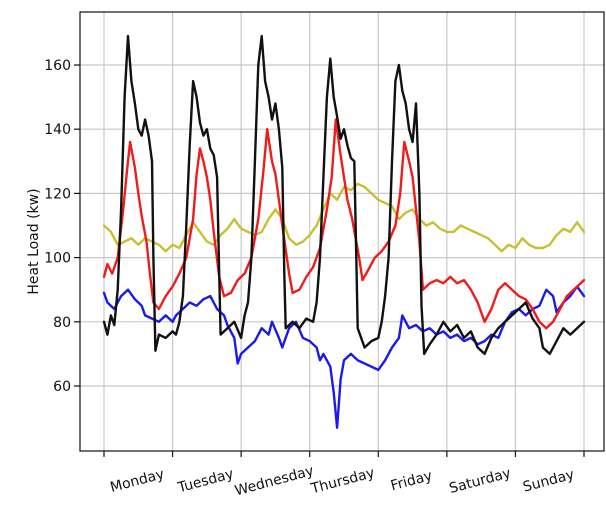  I want to click on y-axis-title: Heat Load (kw), so click(34, 241).